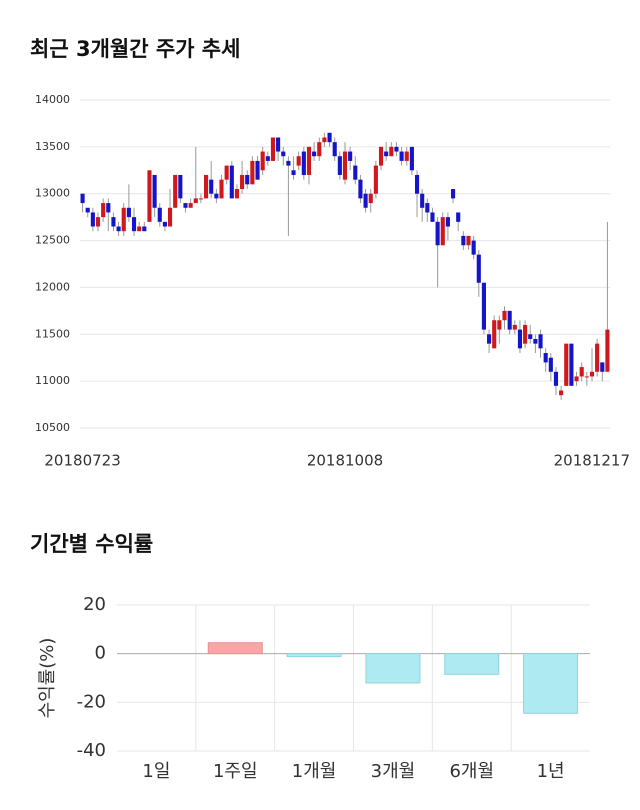  What do you see at coordinates (52, 286) in the screenshot?
I see `y-tick-label: 12000` at bounding box center [52, 286].